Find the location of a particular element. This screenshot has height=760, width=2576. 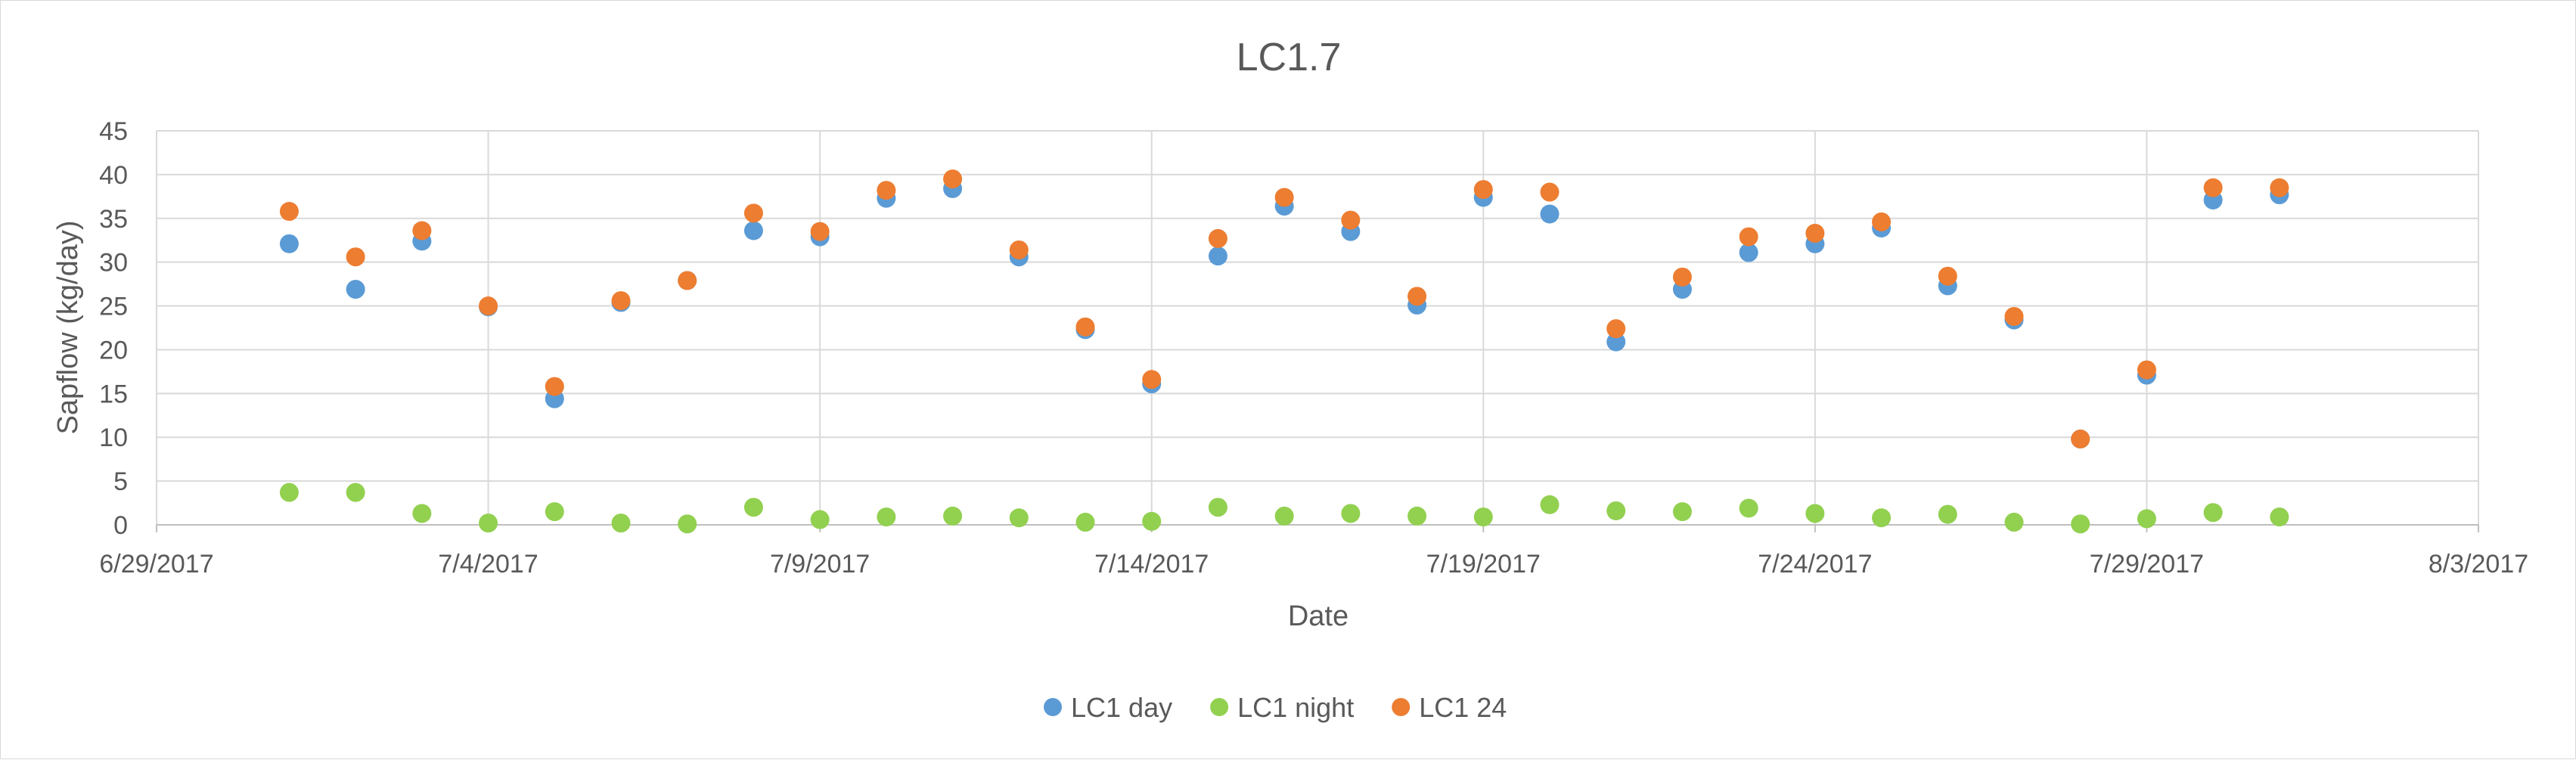

legend-label: LC1 day is located at coordinates (1121, 707).